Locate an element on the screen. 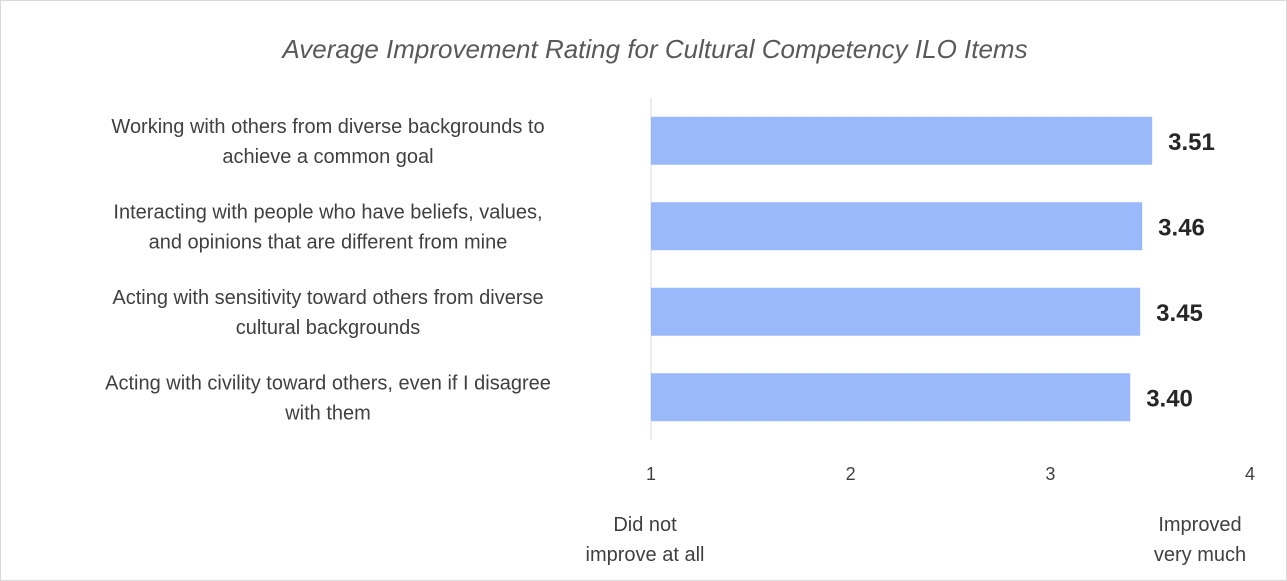 The image size is (1287, 581). data-label: 3.46 is located at coordinates (1181, 227).